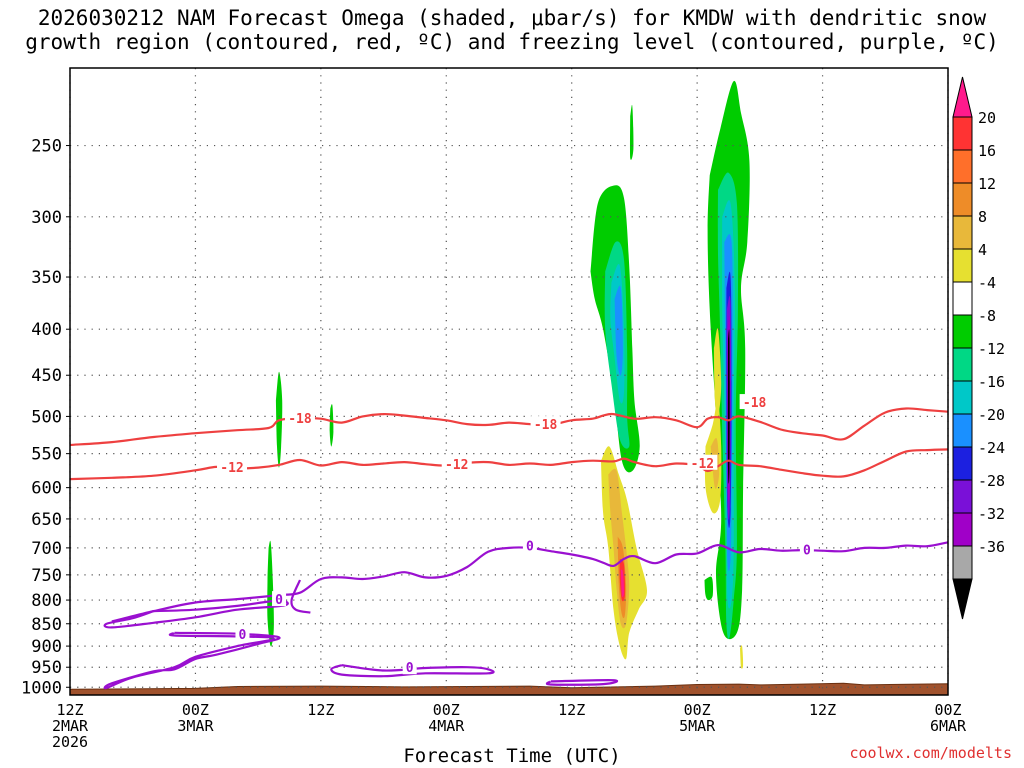 The height and width of the screenshot is (768, 1024). I want to click on y-tick-label: 250, so click(46, 147).